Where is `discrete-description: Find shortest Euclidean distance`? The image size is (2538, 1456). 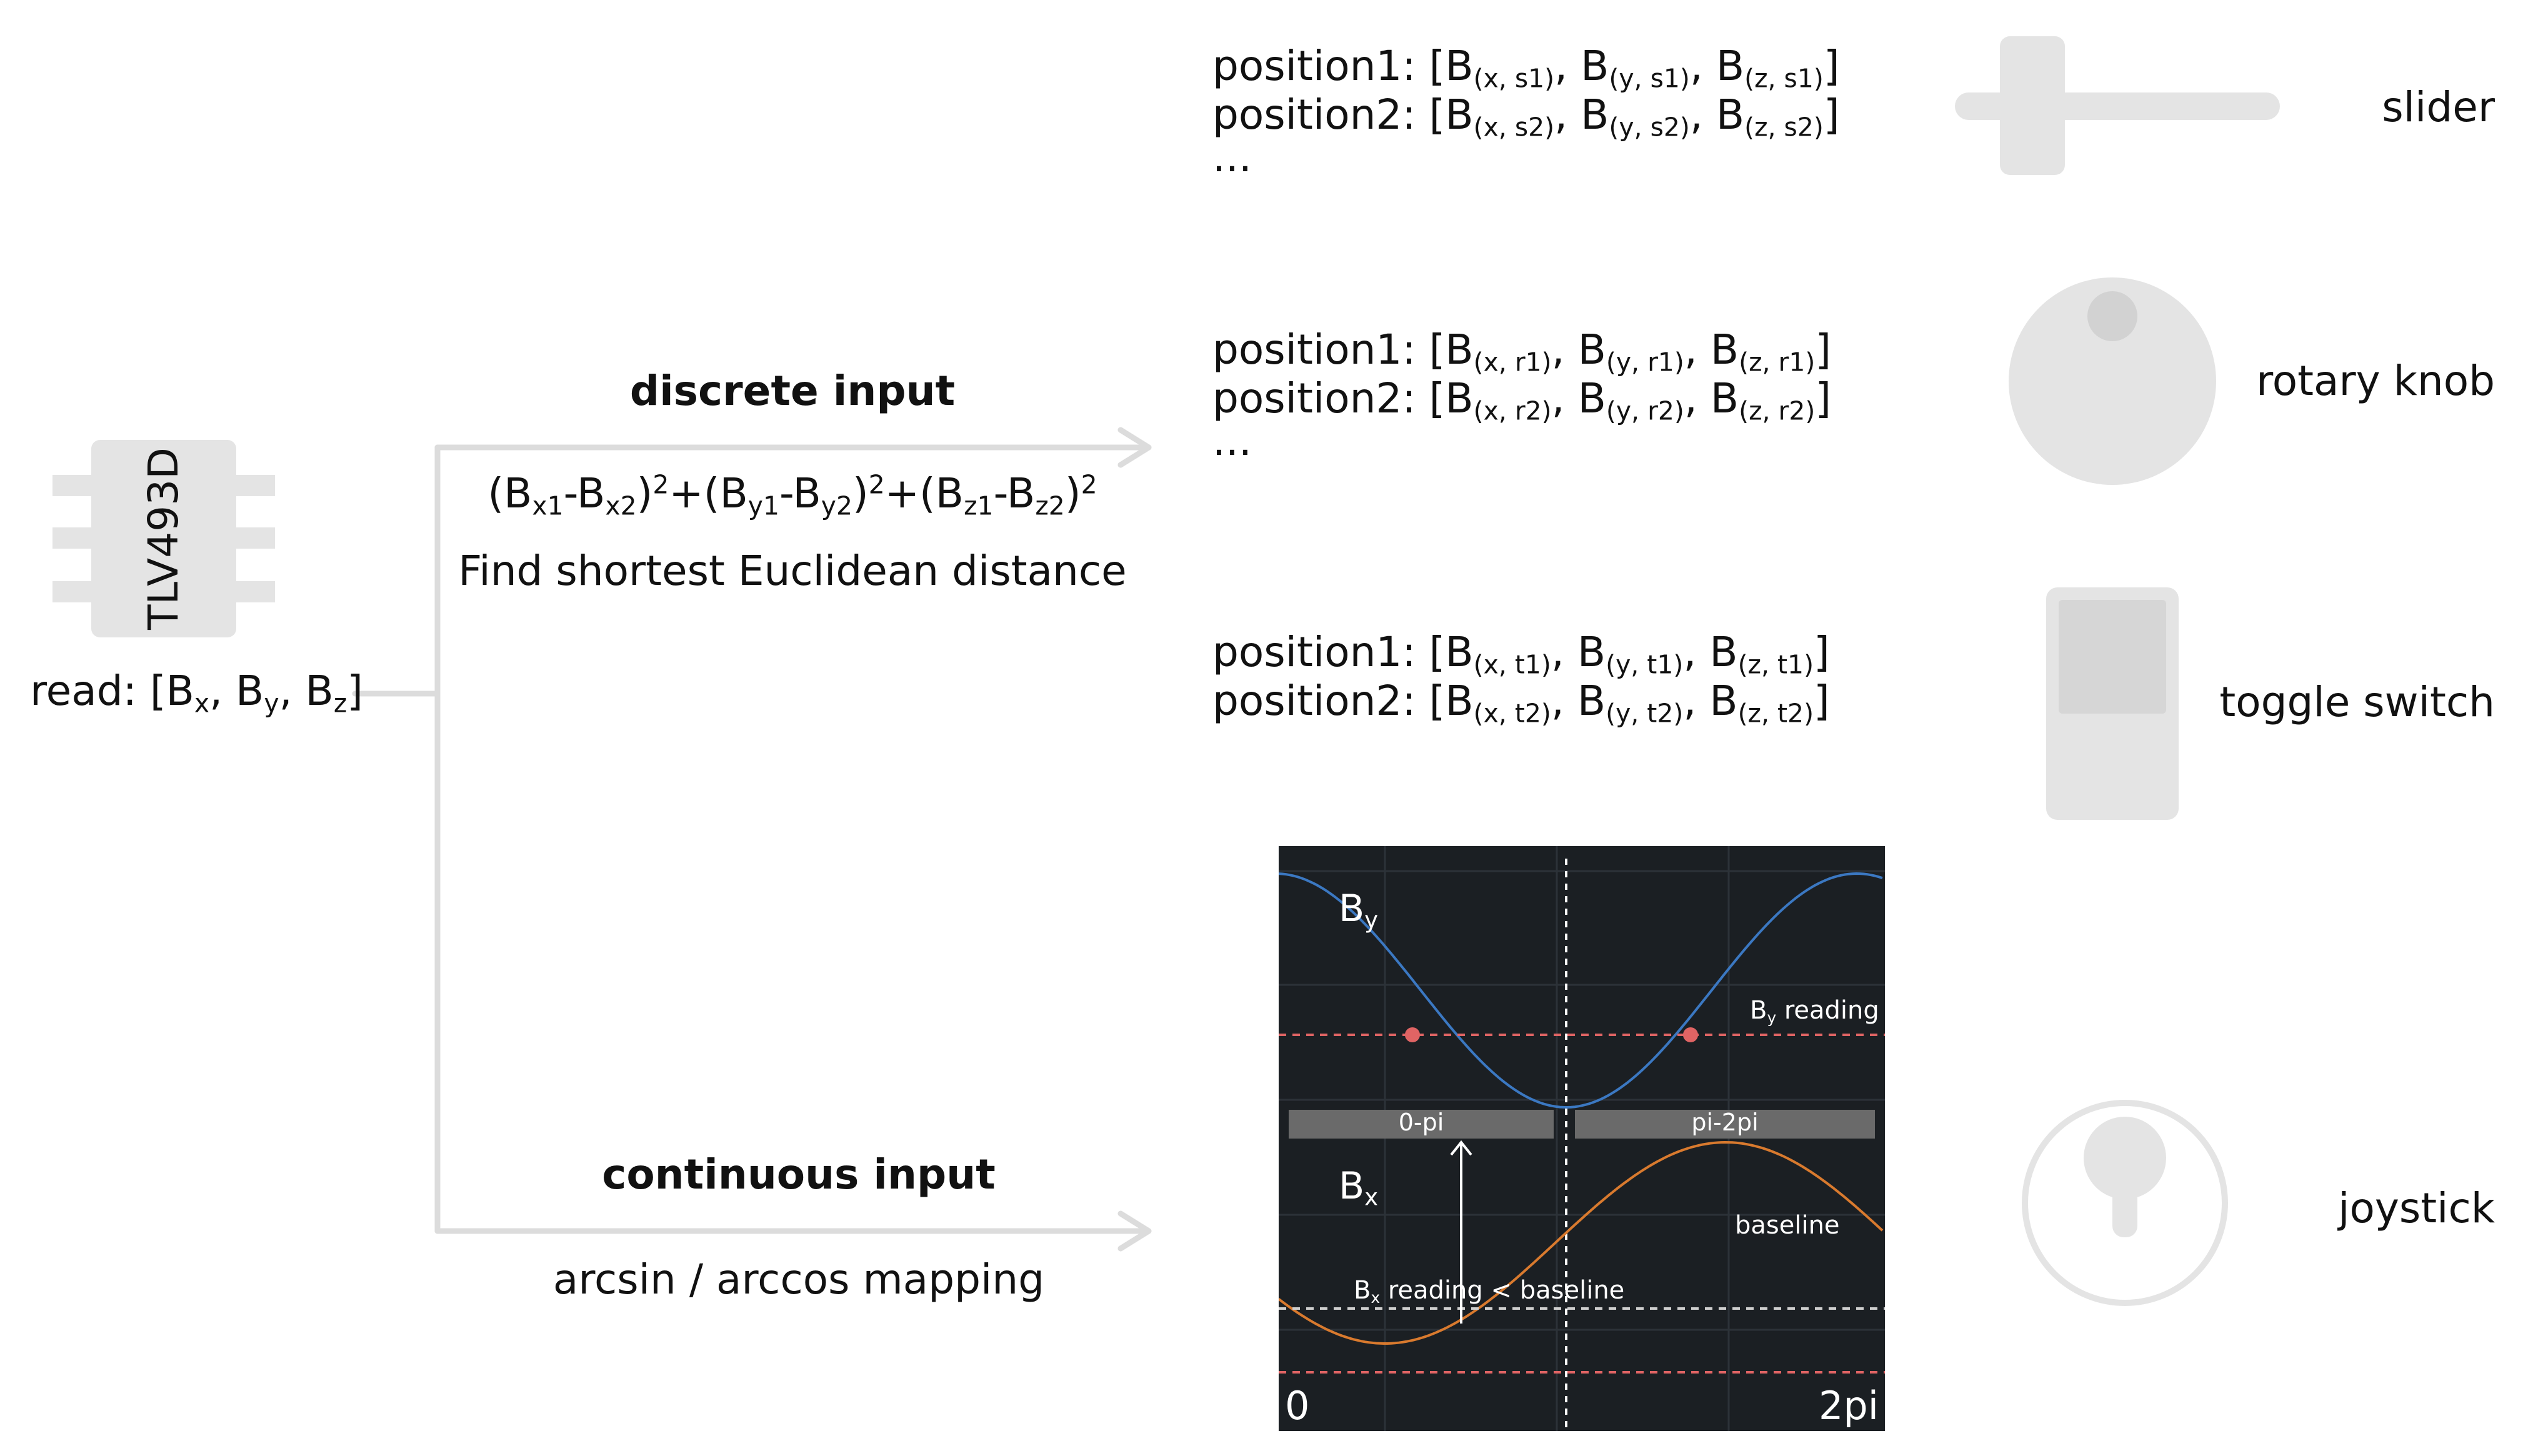
discrete-description: Find shortest Euclidean distance is located at coordinates (792, 571).